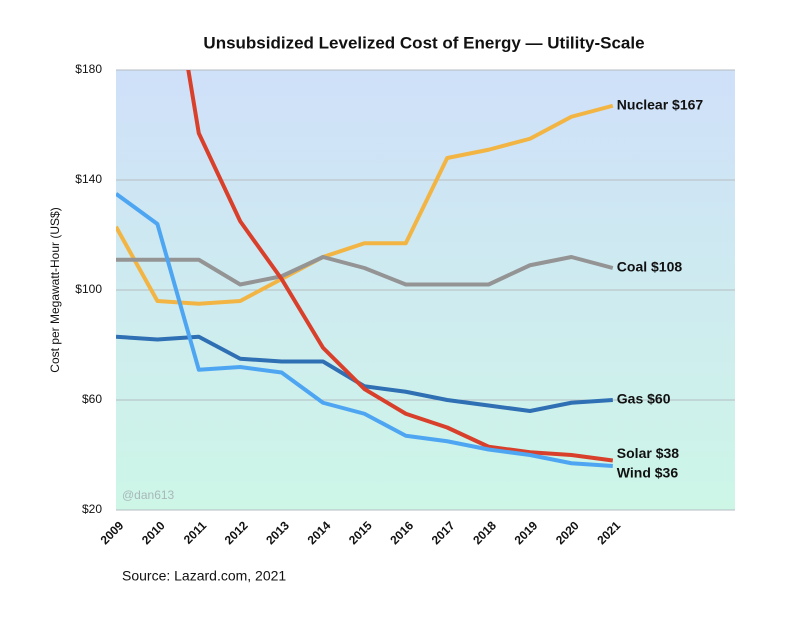  What do you see at coordinates (401, 532) in the screenshot?
I see `x-tick-label: 2016` at bounding box center [401, 532].